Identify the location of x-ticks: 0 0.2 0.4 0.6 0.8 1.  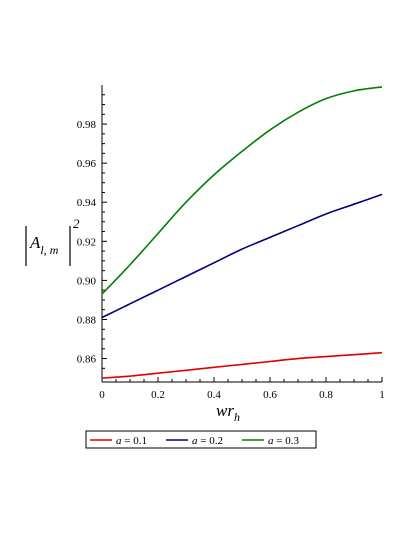
(242, 389).